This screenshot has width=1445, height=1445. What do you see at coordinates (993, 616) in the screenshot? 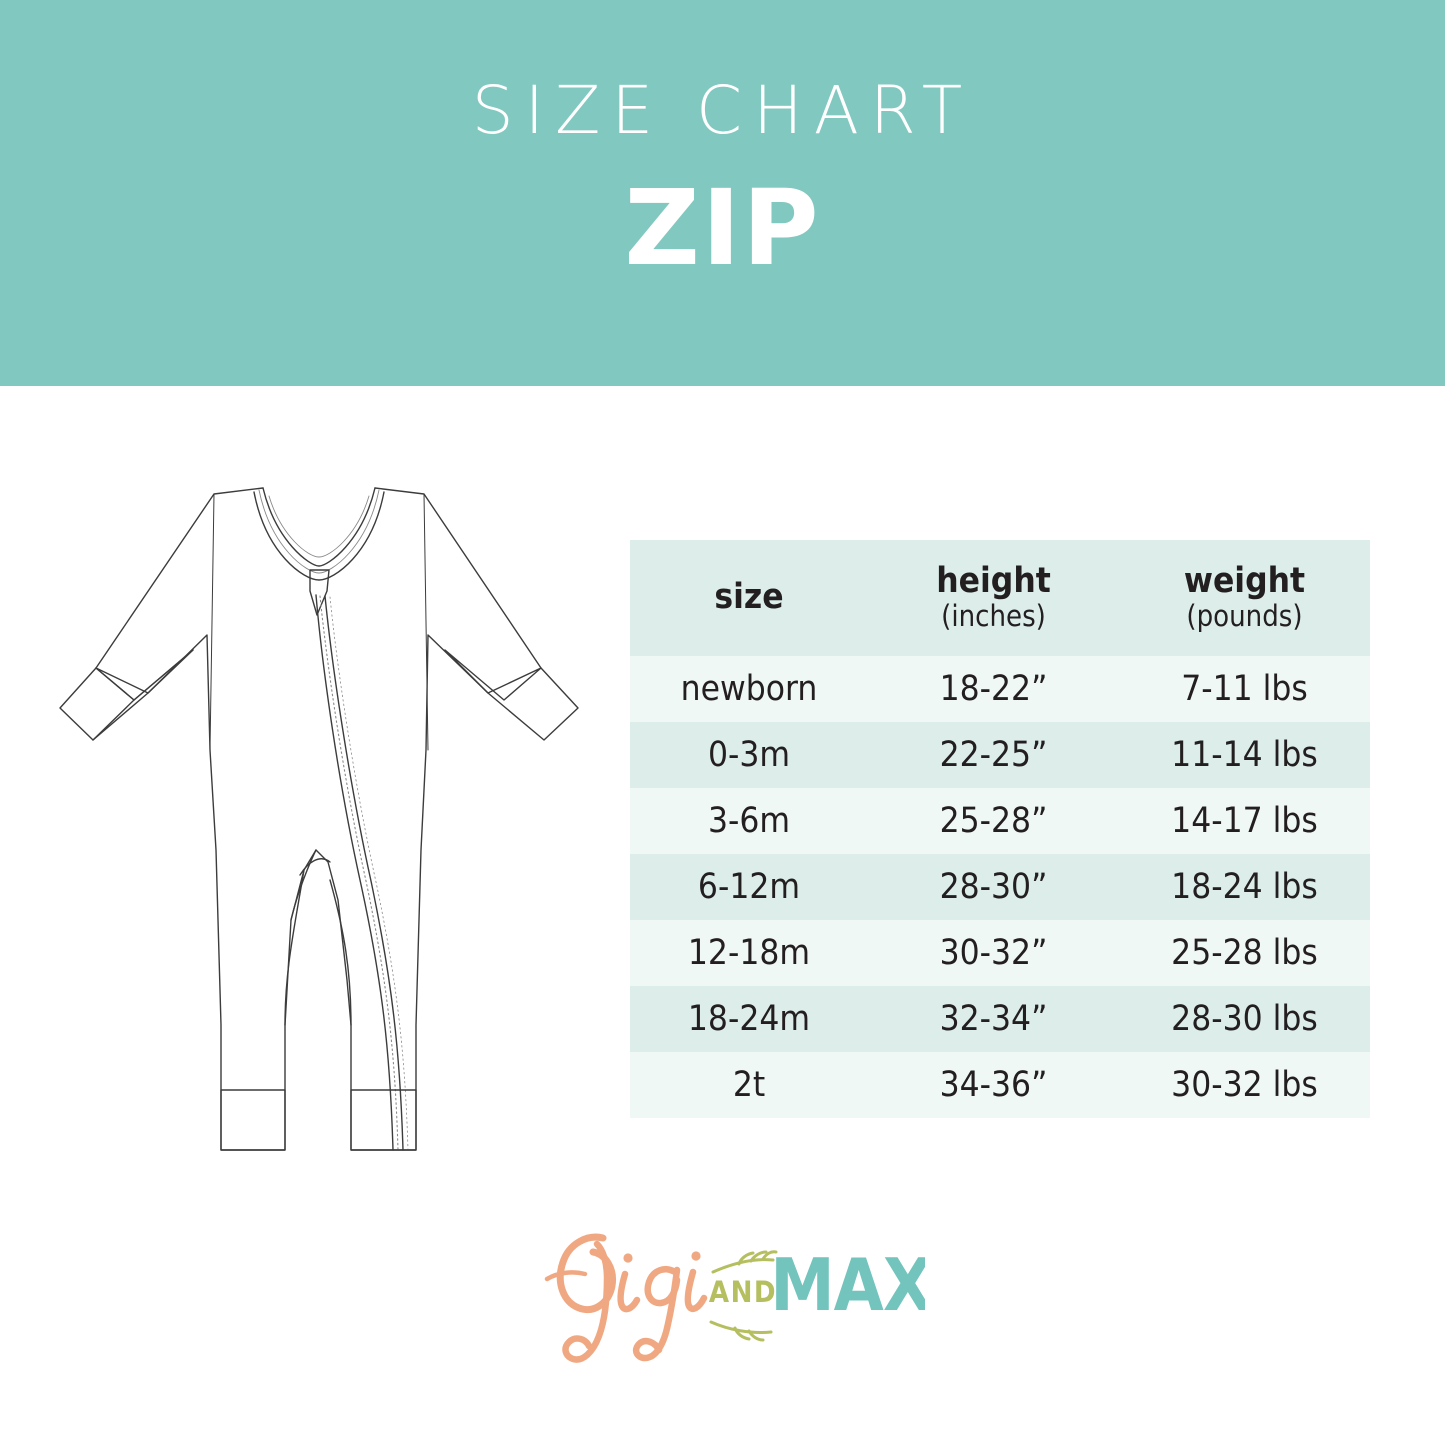
I see `column-header-height-unit: (inches)` at bounding box center [993, 616].